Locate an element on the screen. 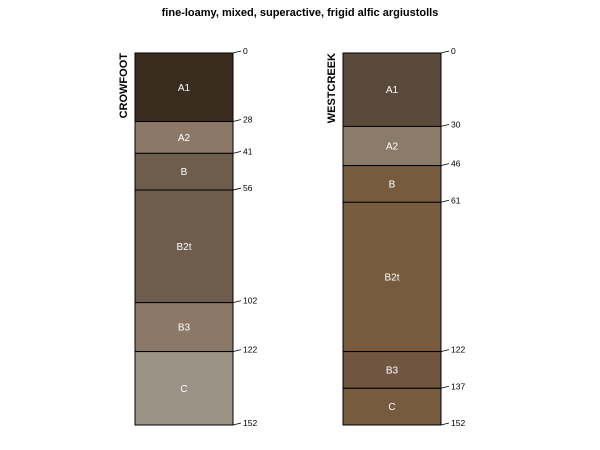  horizon-a1-block is located at coordinates (184, 87).